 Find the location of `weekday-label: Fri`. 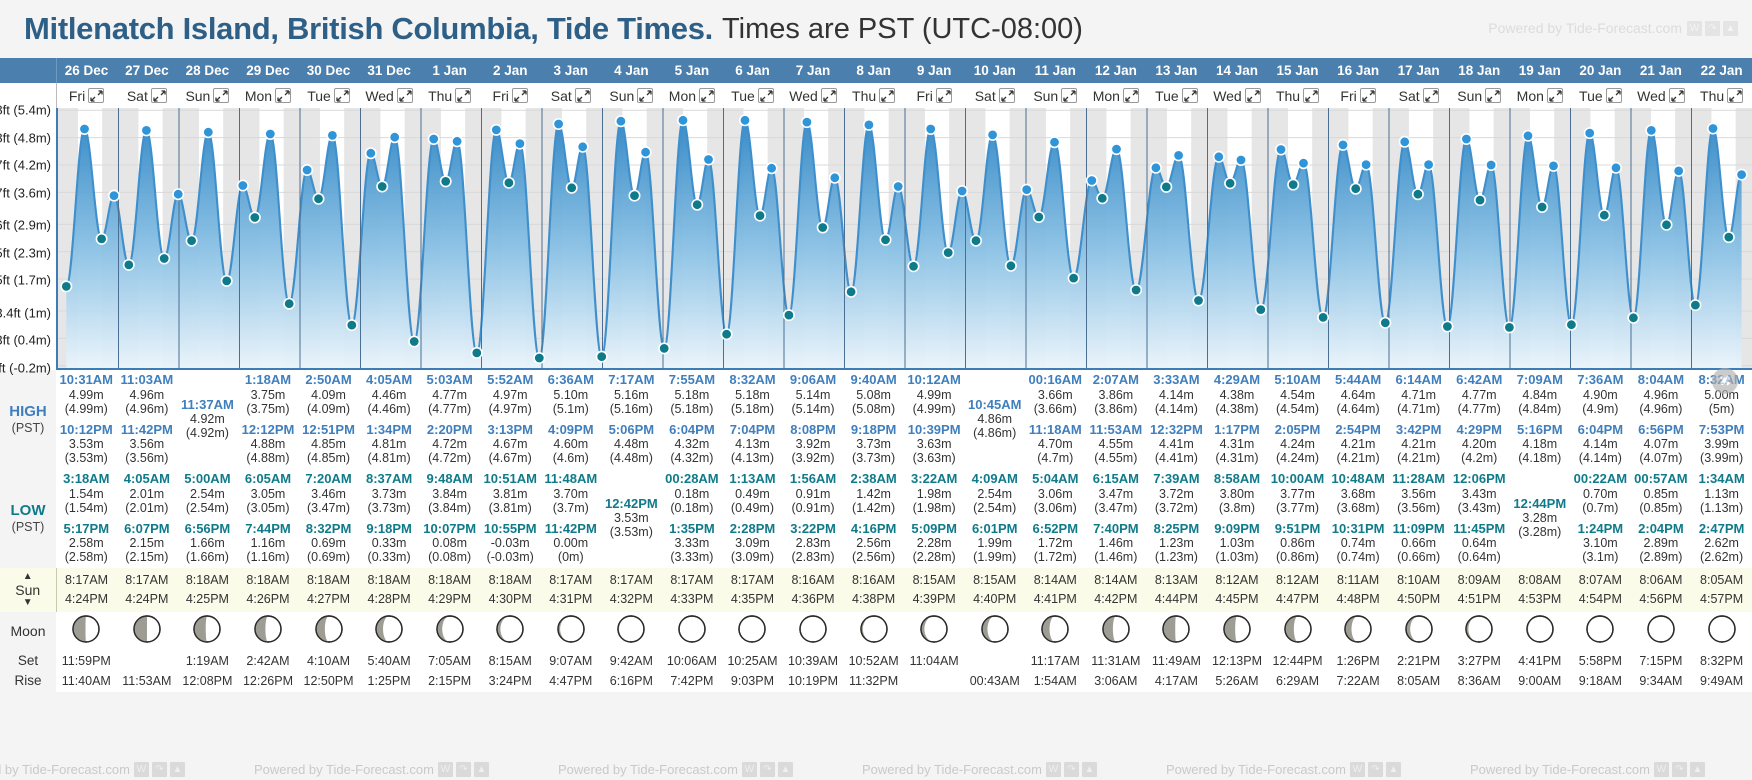

weekday-label: Fri is located at coordinates (500, 95).